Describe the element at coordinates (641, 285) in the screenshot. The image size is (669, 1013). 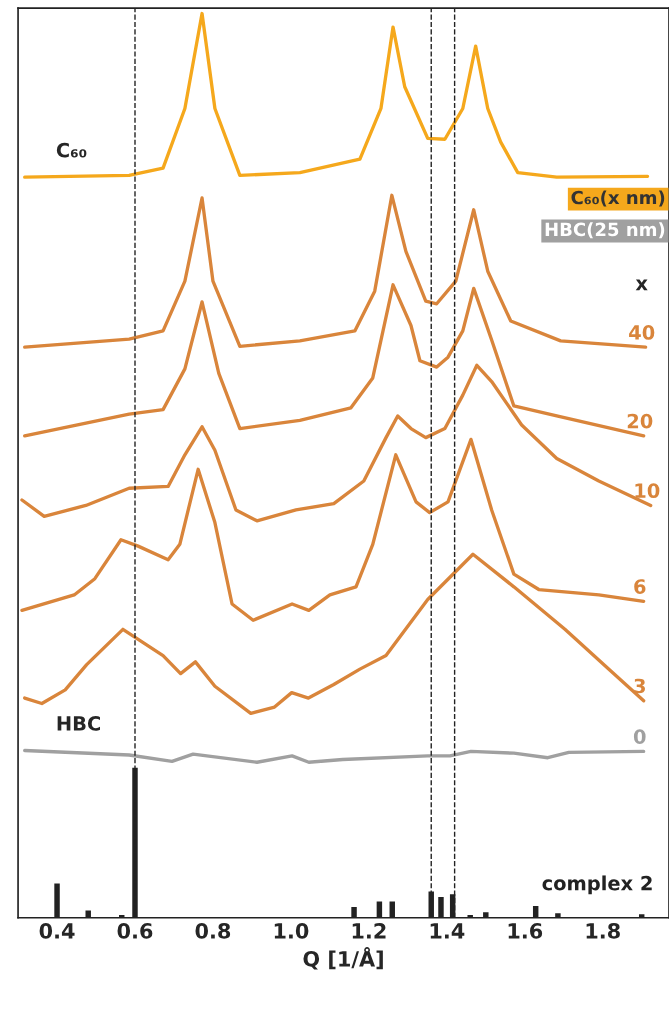
I see `annotation: x` at that location.